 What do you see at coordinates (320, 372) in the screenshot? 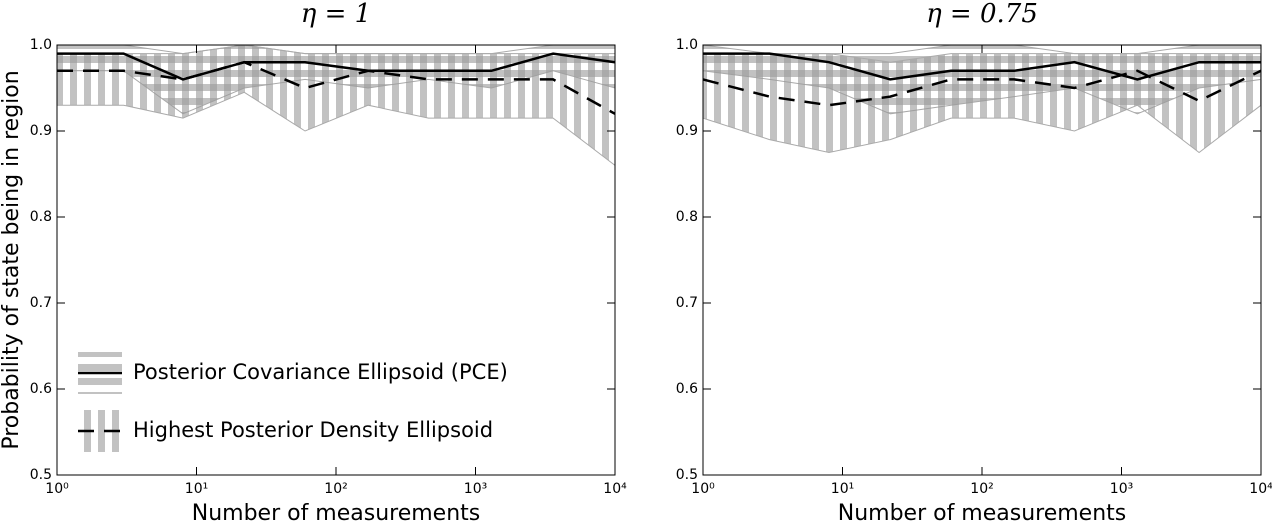
I see `legend-label: Posterior Covariance Ellipsoid (PCE)` at bounding box center [320, 372].